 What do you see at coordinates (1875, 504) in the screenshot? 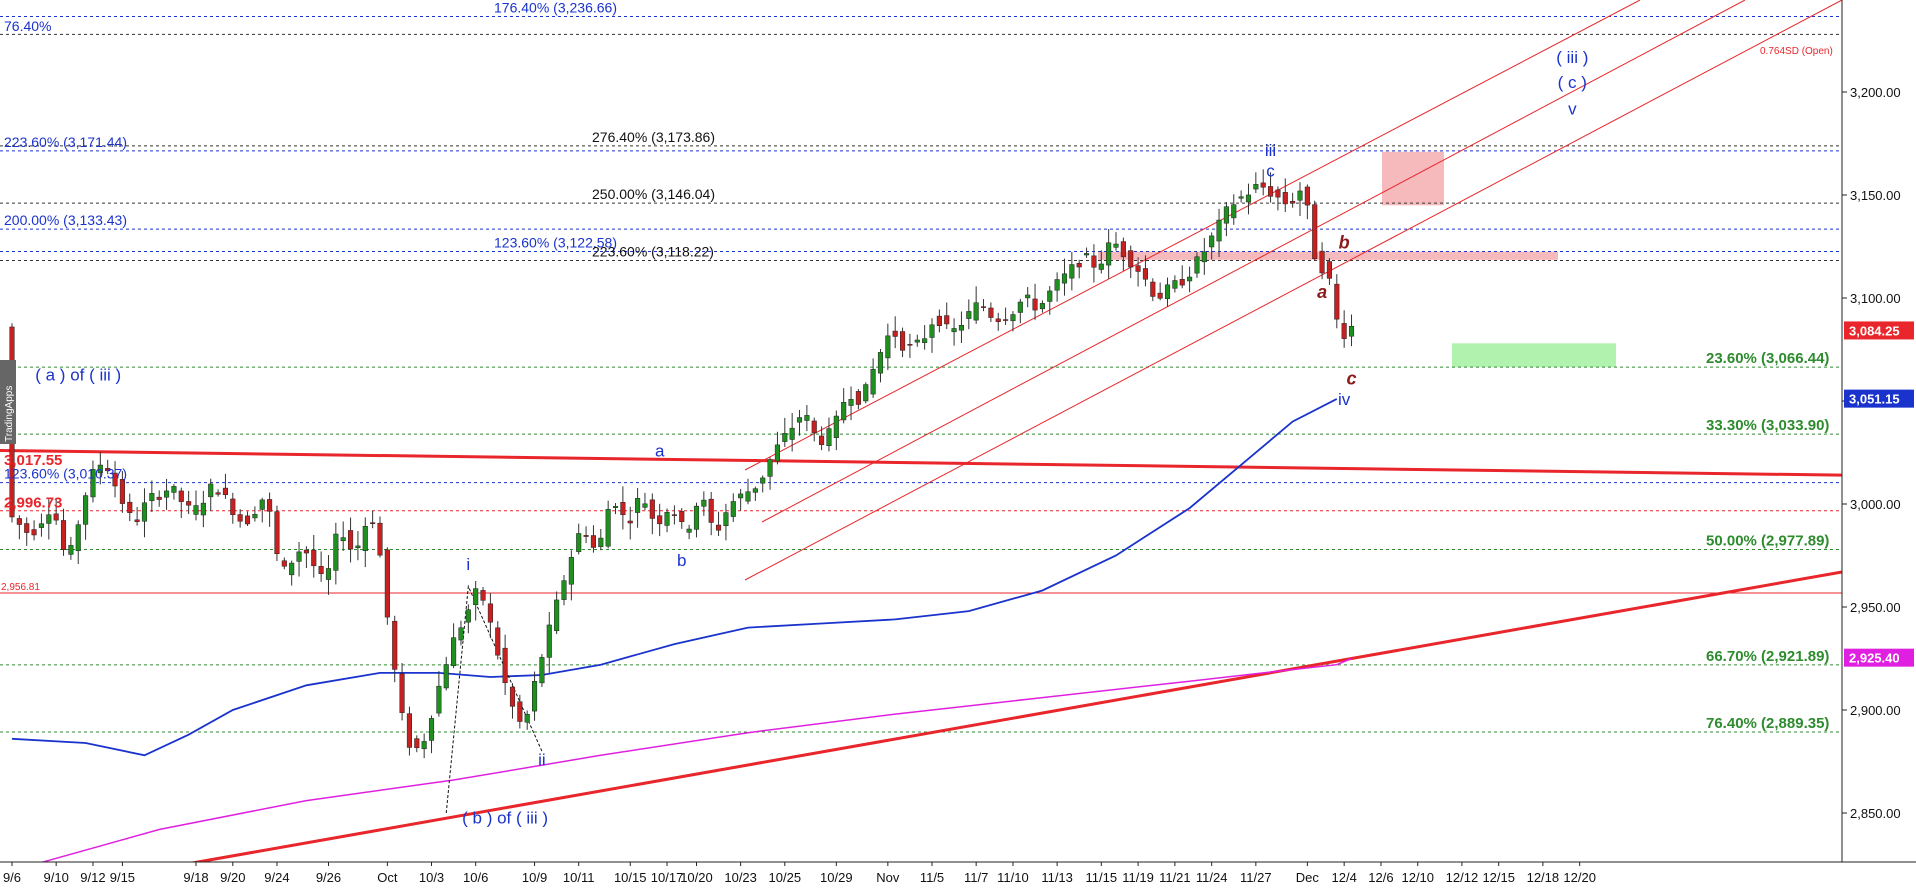
I see `price-axis-tick-label: 3,000.00` at bounding box center [1875, 504].